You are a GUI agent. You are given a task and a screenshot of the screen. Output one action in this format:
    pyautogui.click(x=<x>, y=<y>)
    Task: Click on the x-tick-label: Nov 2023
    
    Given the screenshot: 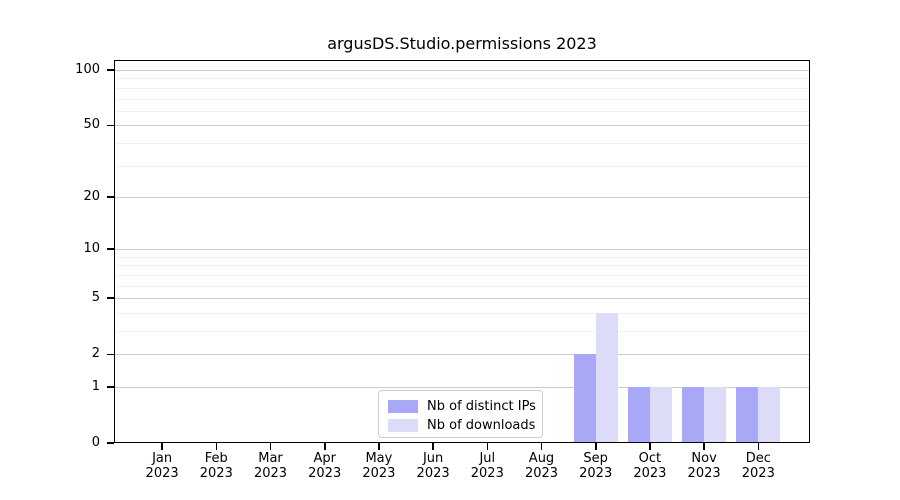 What is the action you would take?
    pyautogui.click(x=704, y=466)
    